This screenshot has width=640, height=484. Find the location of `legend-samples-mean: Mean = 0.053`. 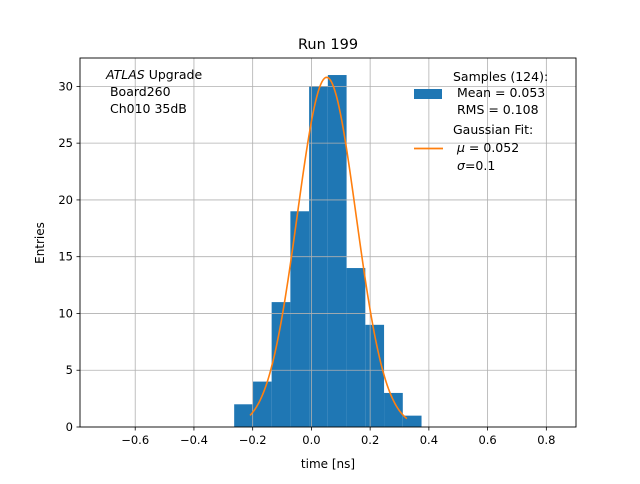

legend-samples-mean: Mean = 0.053 is located at coordinates (499, 92).